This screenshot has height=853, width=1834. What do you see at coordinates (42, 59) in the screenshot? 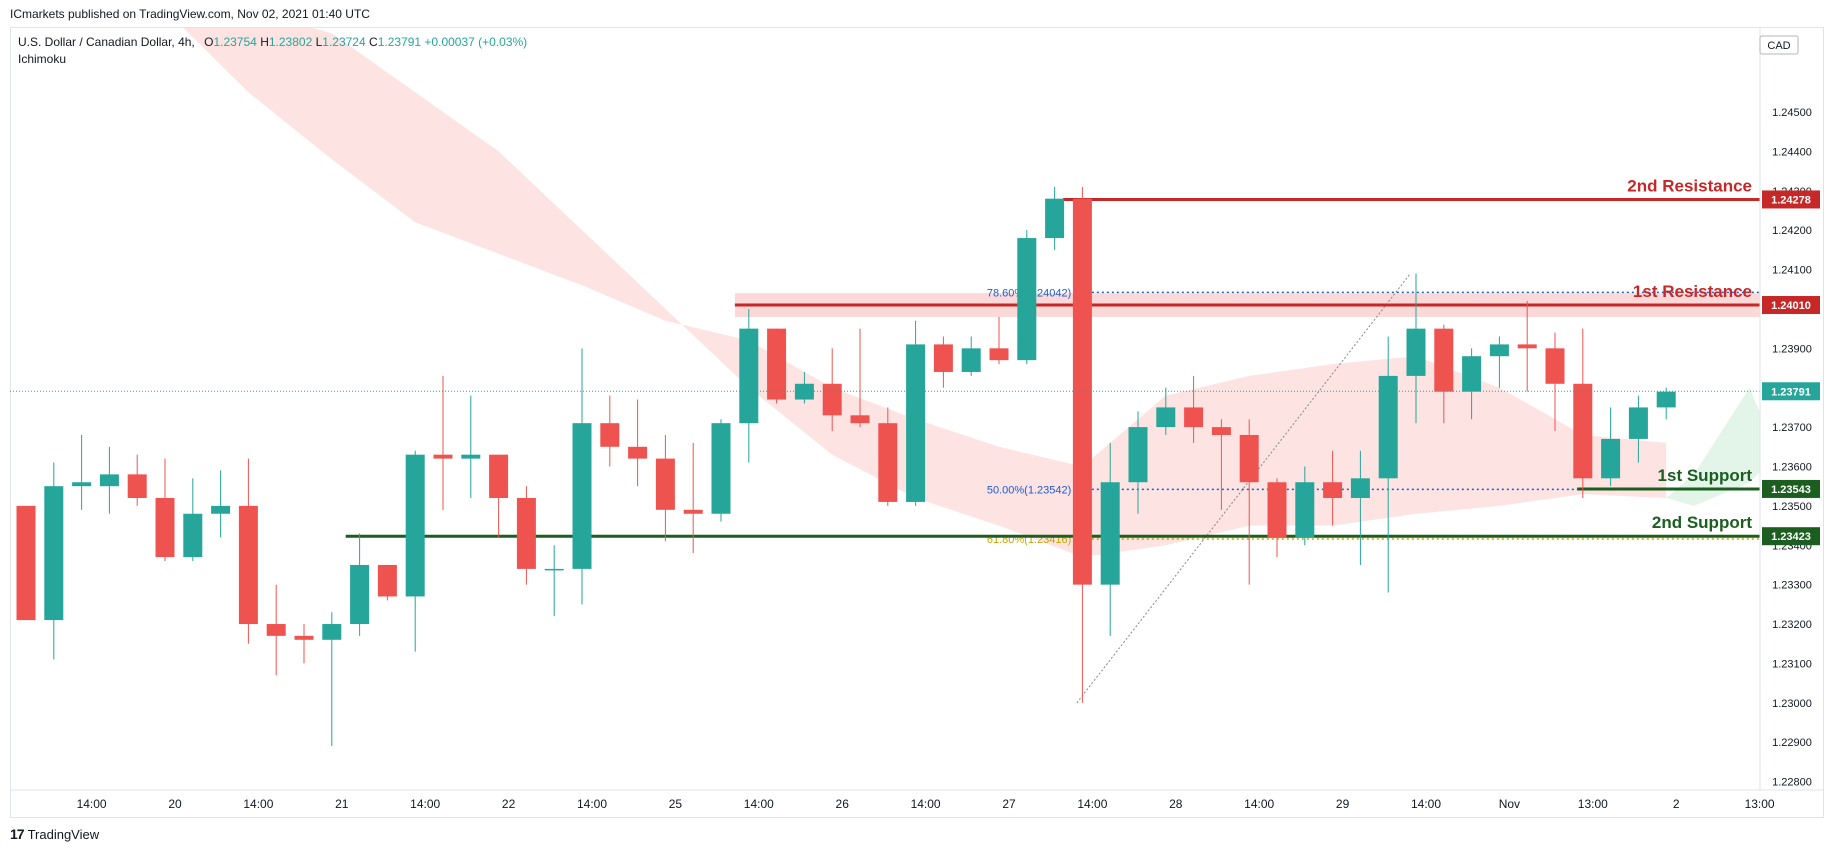
I see `indicator-name: Ichimoku` at bounding box center [42, 59].